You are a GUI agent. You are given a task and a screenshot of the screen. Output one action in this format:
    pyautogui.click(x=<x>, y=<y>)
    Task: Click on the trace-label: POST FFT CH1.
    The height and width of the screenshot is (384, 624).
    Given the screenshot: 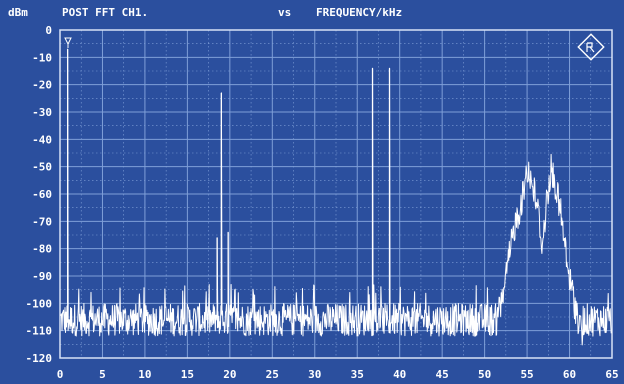 What is the action you would take?
    pyautogui.click(x=105, y=12)
    